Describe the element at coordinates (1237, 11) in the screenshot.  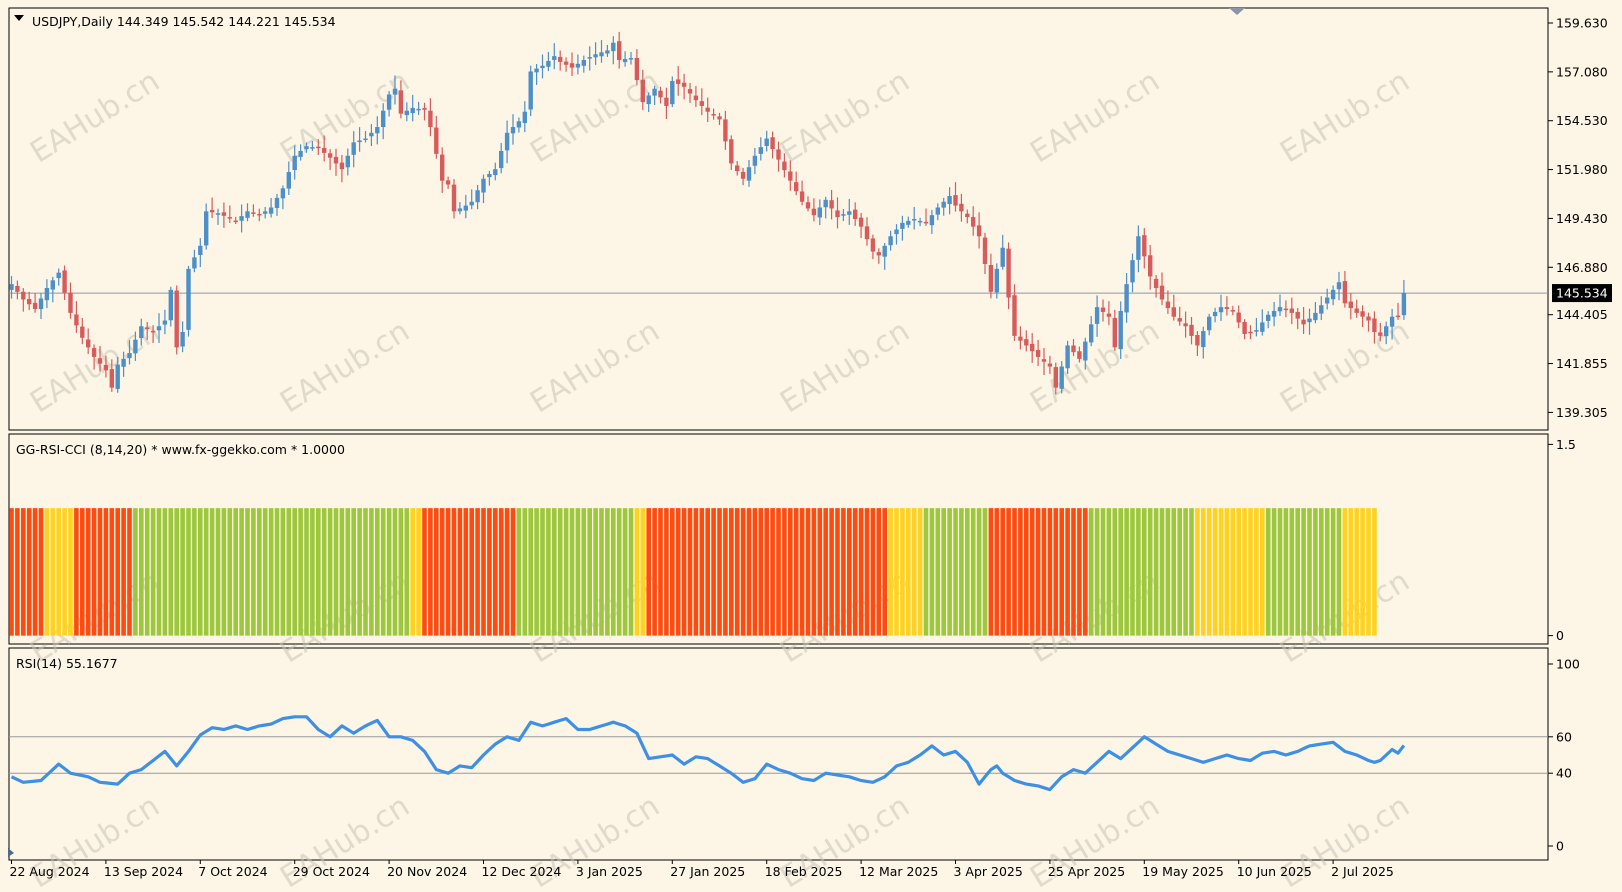
I see `shift-marker-icon` at that location.